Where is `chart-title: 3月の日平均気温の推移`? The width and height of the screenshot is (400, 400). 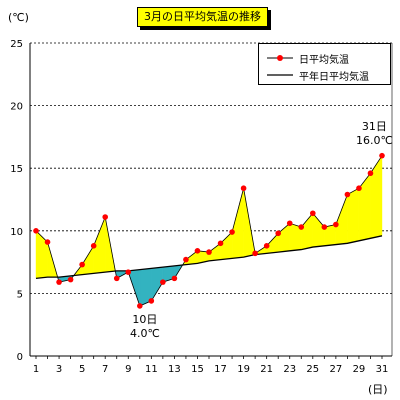 chart-title: 3月の日平均気温の推移 is located at coordinates (202, 17).